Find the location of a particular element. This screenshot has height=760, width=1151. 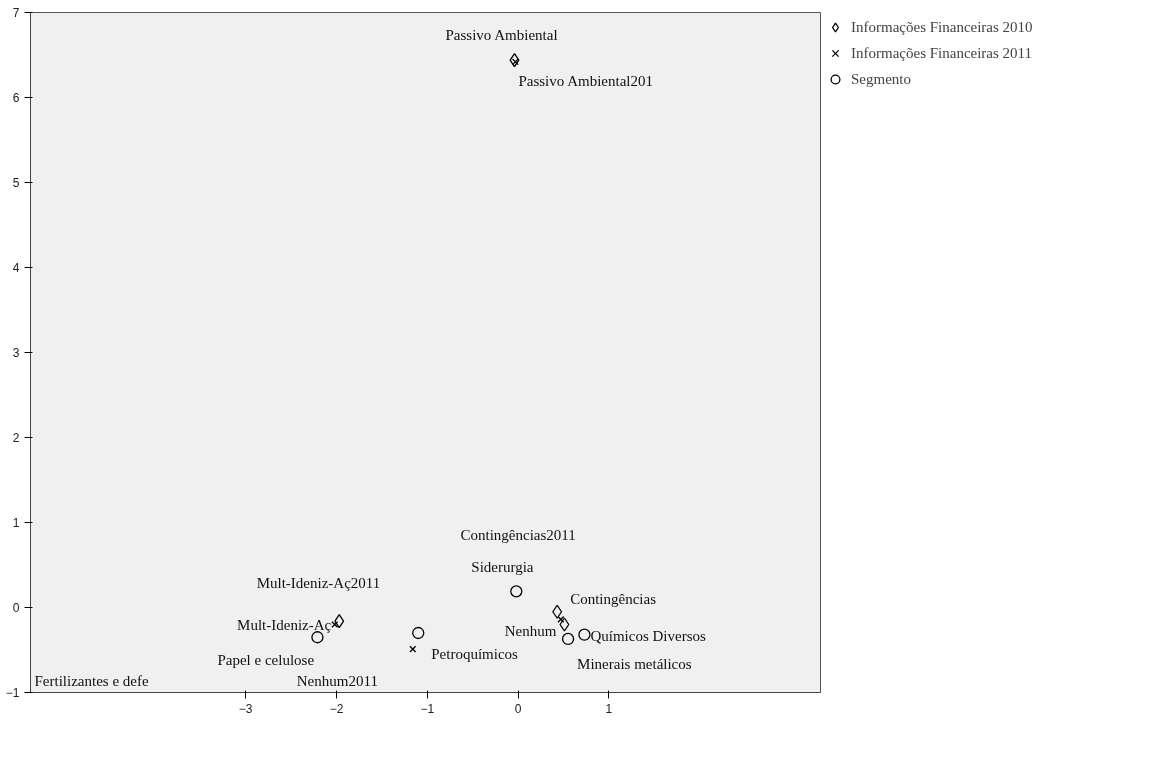

x-tick-label: 0 is located at coordinates (518, 708).